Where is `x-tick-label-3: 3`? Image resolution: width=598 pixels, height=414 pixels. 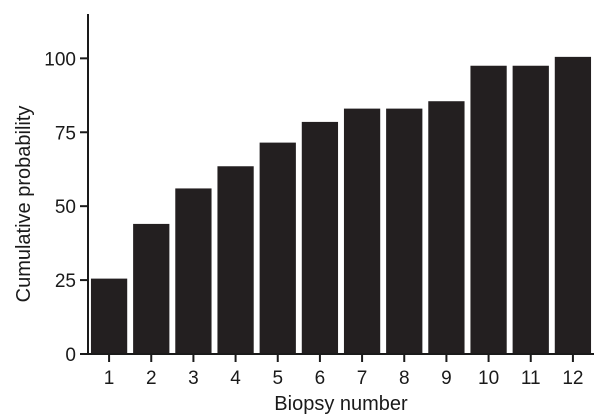
x-tick-label-3: 3 is located at coordinates (193, 378).